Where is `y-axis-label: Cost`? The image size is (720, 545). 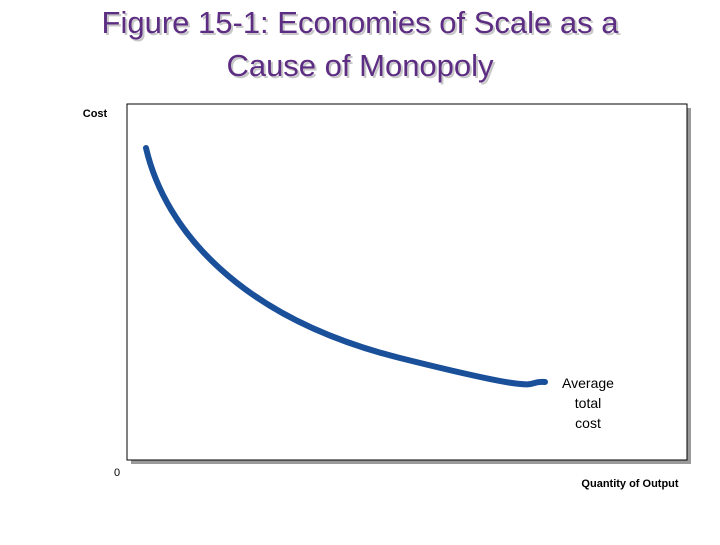
y-axis-label: Cost is located at coordinates (95, 114).